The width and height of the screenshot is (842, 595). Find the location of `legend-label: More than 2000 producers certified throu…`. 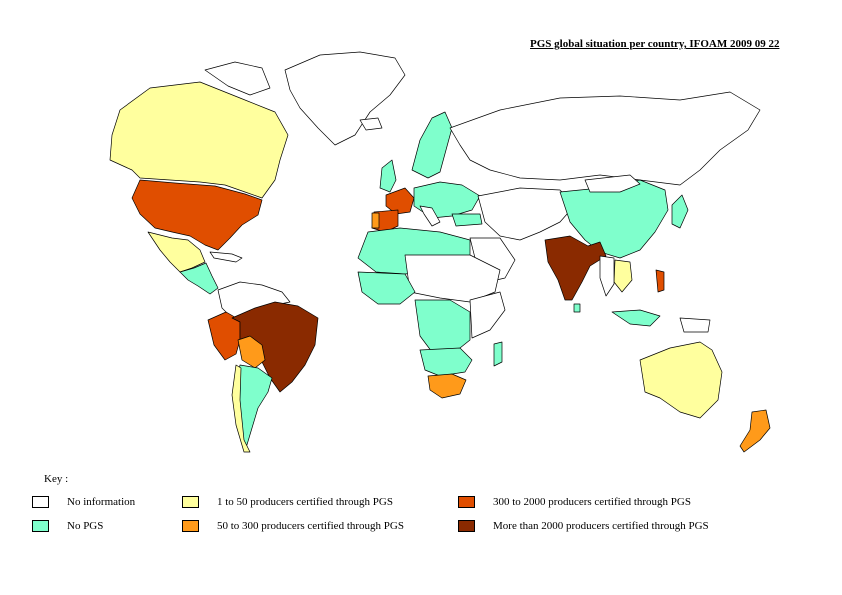

legend-label: More than 2000 producers certified throu… is located at coordinates (601, 526).